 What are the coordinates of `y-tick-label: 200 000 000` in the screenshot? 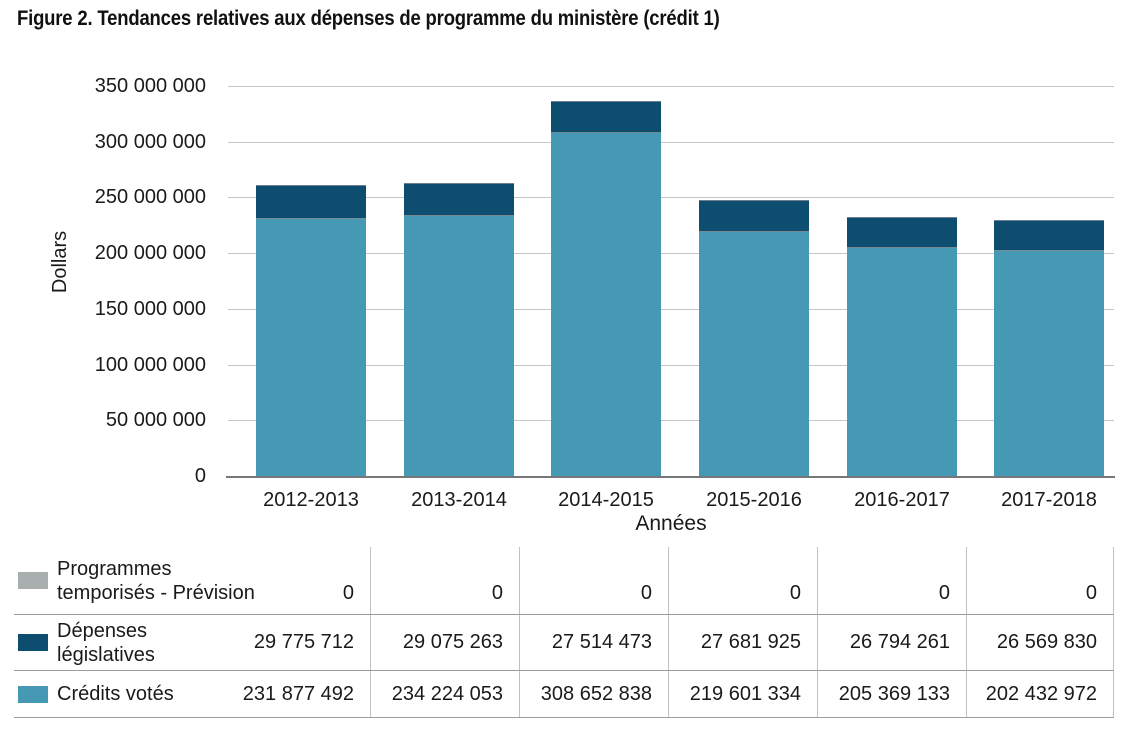 It's located at (150, 253).